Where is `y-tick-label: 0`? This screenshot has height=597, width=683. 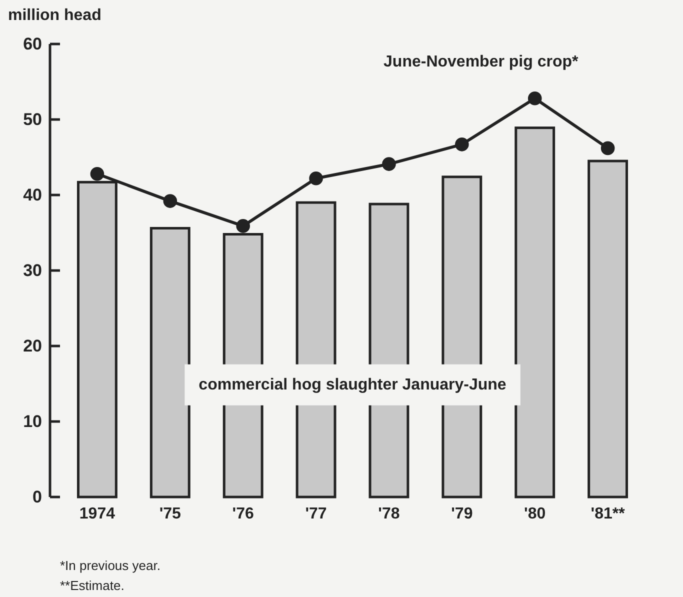 y-tick-label: 0 is located at coordinates (37, 496).